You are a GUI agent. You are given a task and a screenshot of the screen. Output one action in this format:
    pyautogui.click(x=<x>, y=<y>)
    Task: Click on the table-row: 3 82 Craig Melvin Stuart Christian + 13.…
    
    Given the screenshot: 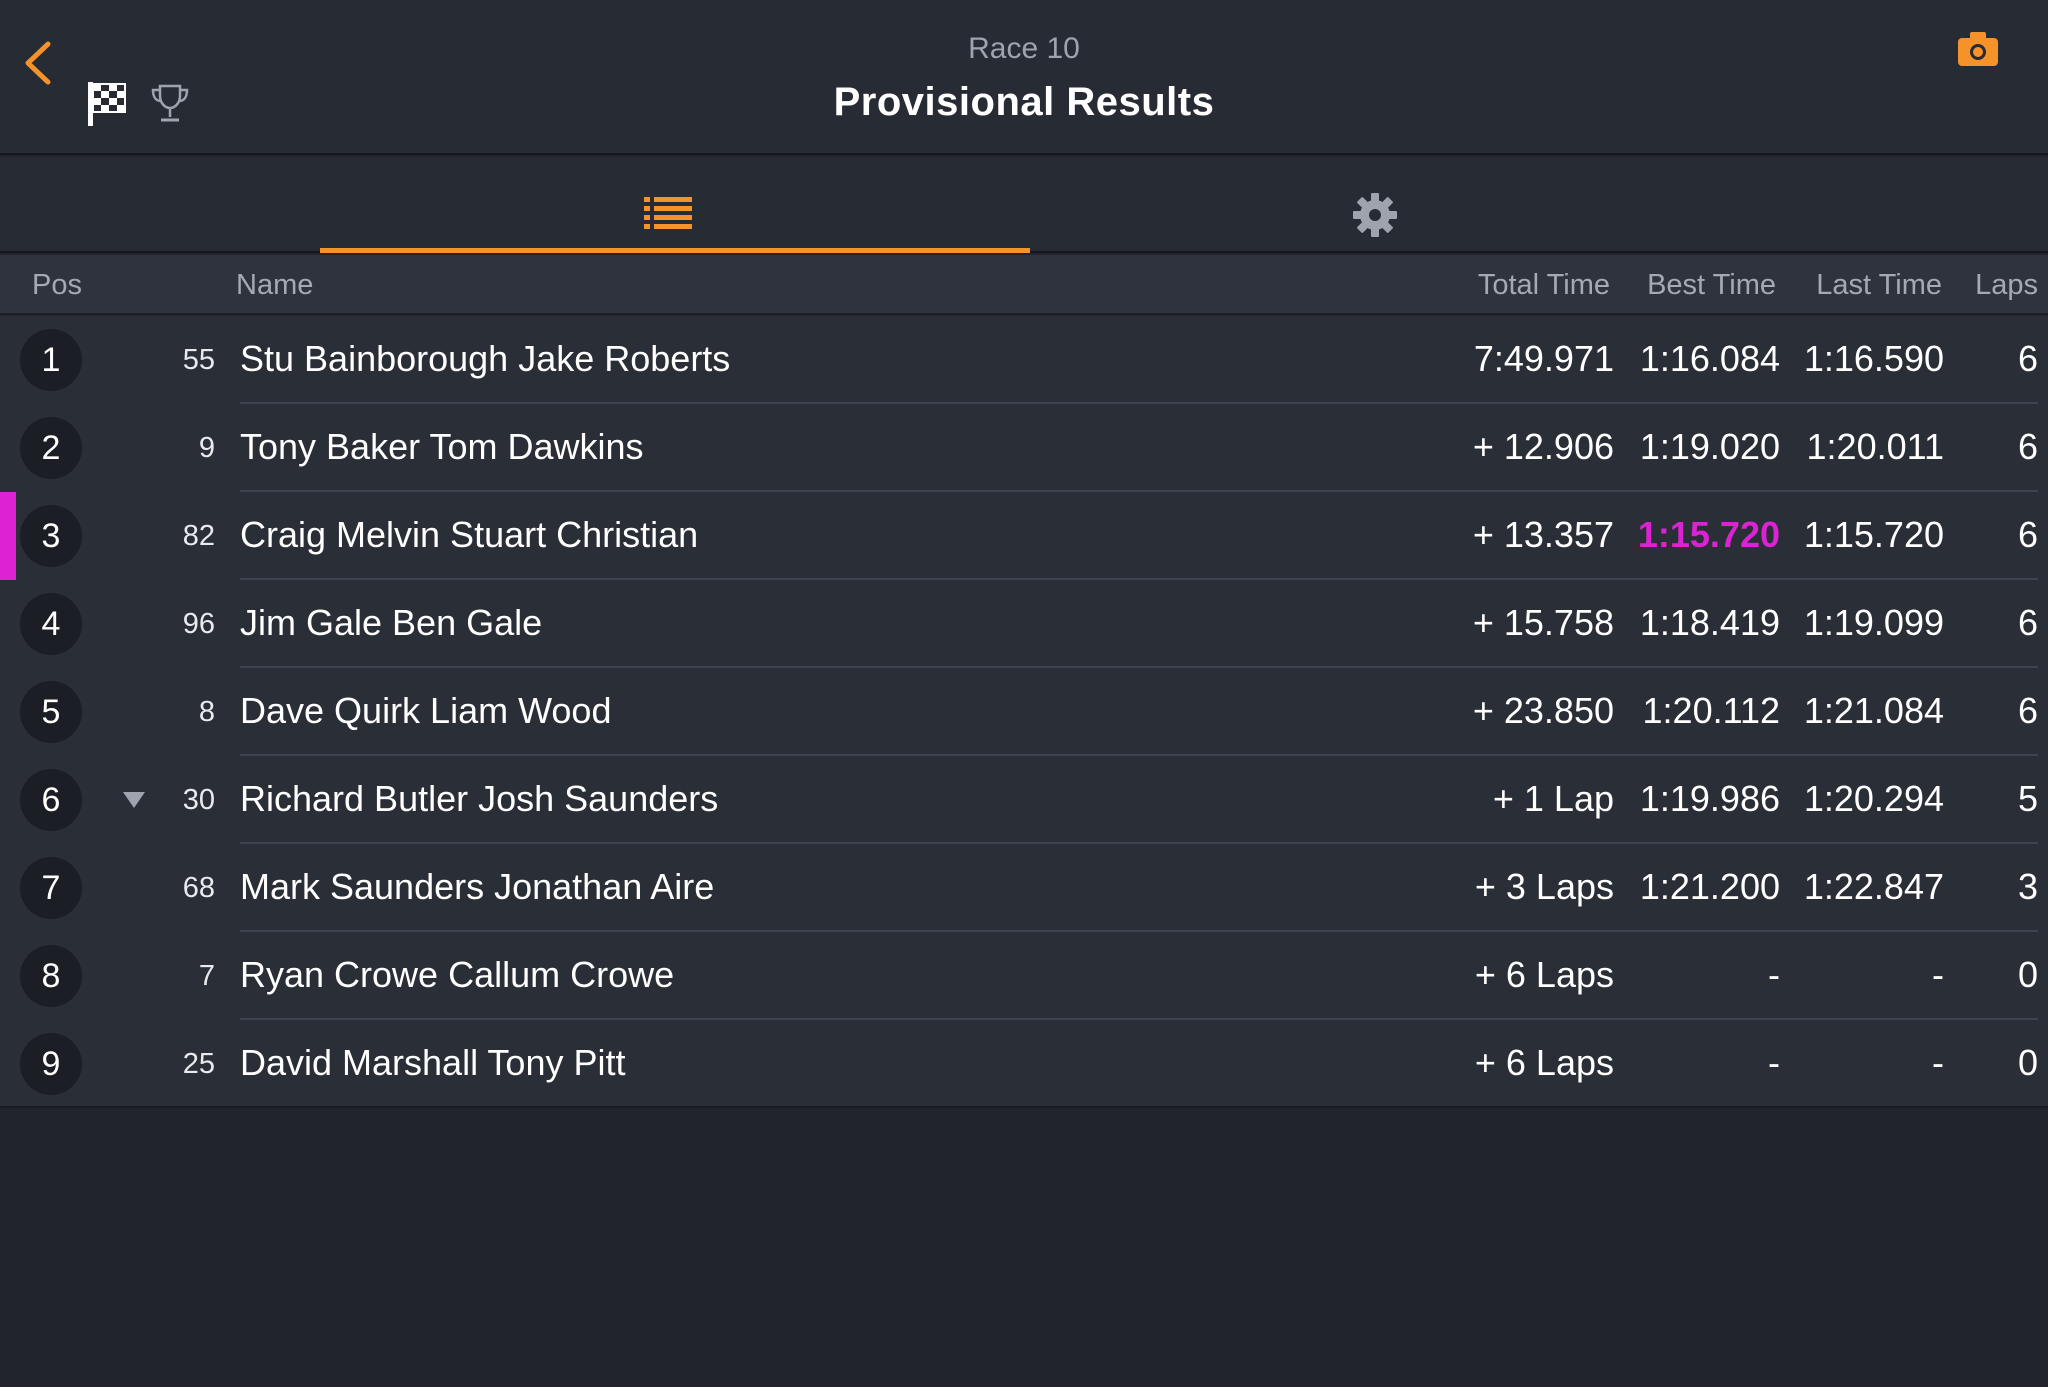 What is the action you would take?
    pyautogui.click(x=1024, y=536)
    